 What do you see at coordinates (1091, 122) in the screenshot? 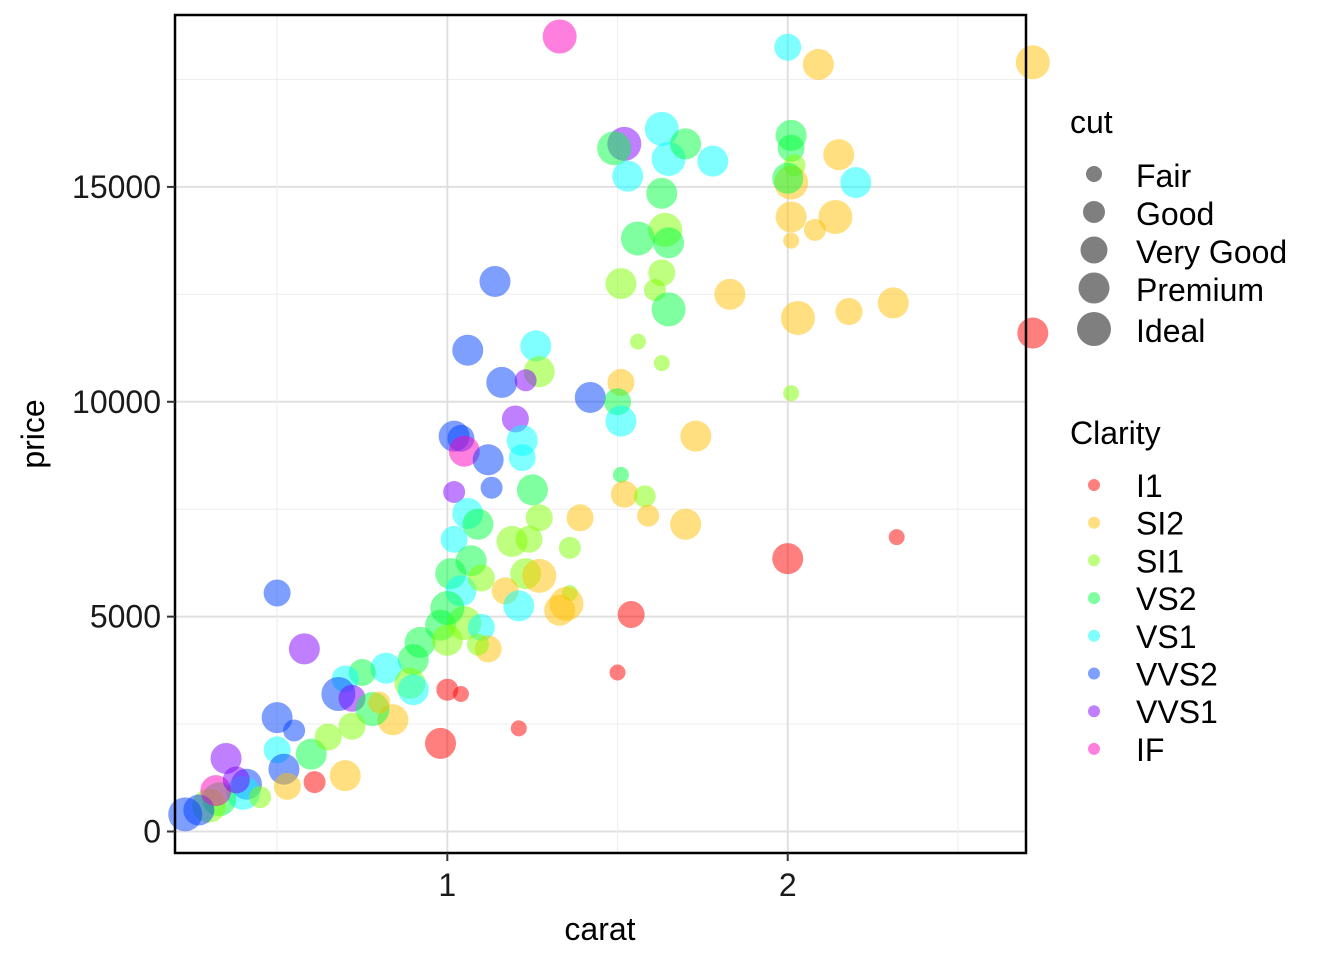
I see `size-legend-title: cut` at bounding box center [1091, 122].